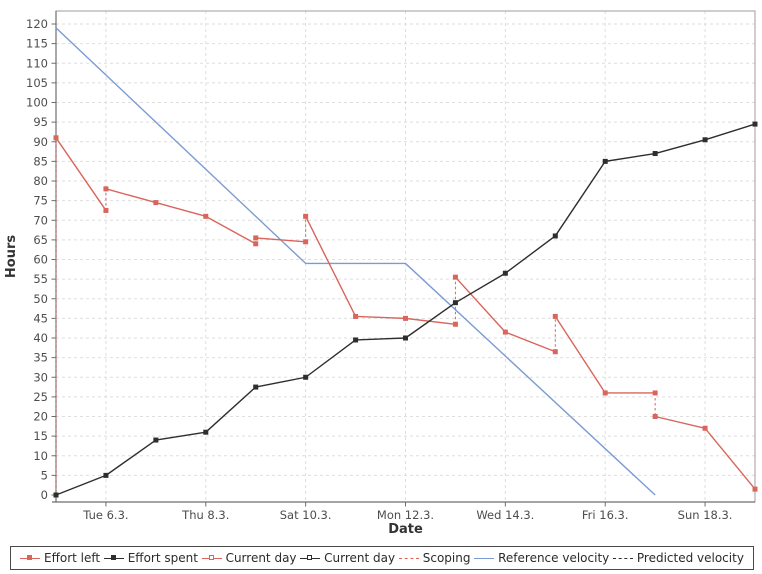 The height and width of the screenshot is (574, 762). I want to click on legend-label: Effort spent, so click(162, 558).